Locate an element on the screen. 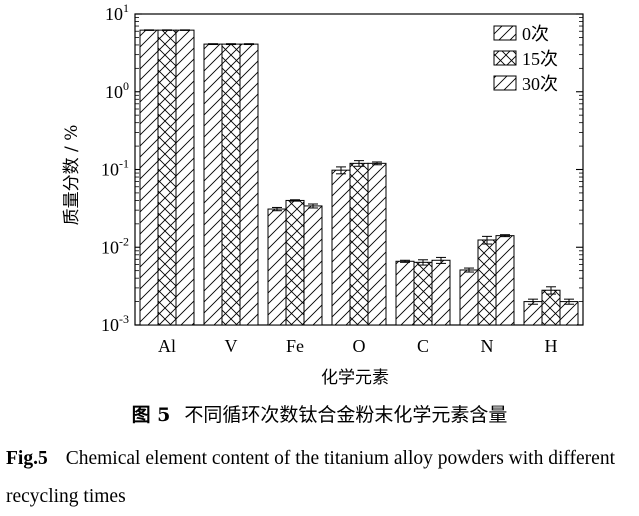 Image resolution: width=639 pixels, height=516 pixels. caption-cn-text: 不同循环次数钛合金粉末化学元素含量 is located at coordinates (346, 415).